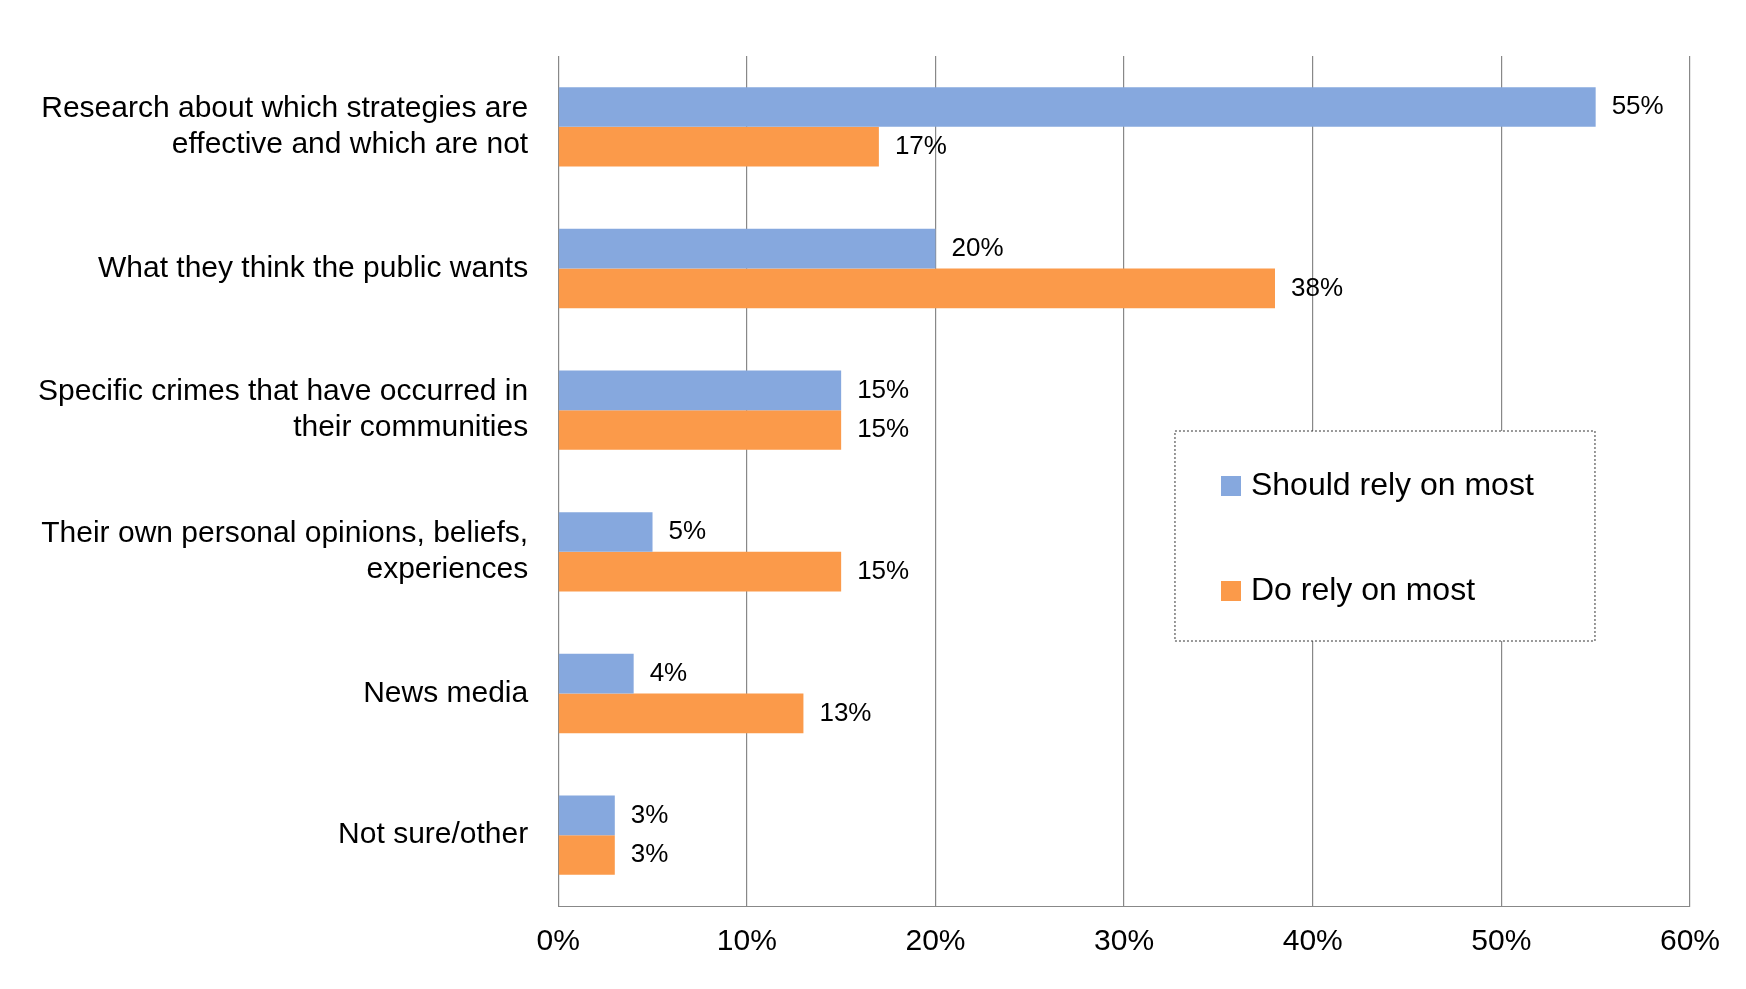 The height and width of the screenshot is (989, 1746). What do you see at coordinates (920, 144) in the screenshot?
I see `data-label: 17%` at bounding box center [920, 144].